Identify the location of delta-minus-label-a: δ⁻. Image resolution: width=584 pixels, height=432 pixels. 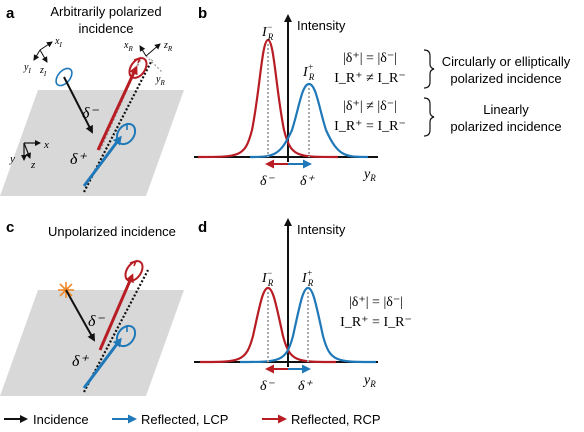
(90, 113).